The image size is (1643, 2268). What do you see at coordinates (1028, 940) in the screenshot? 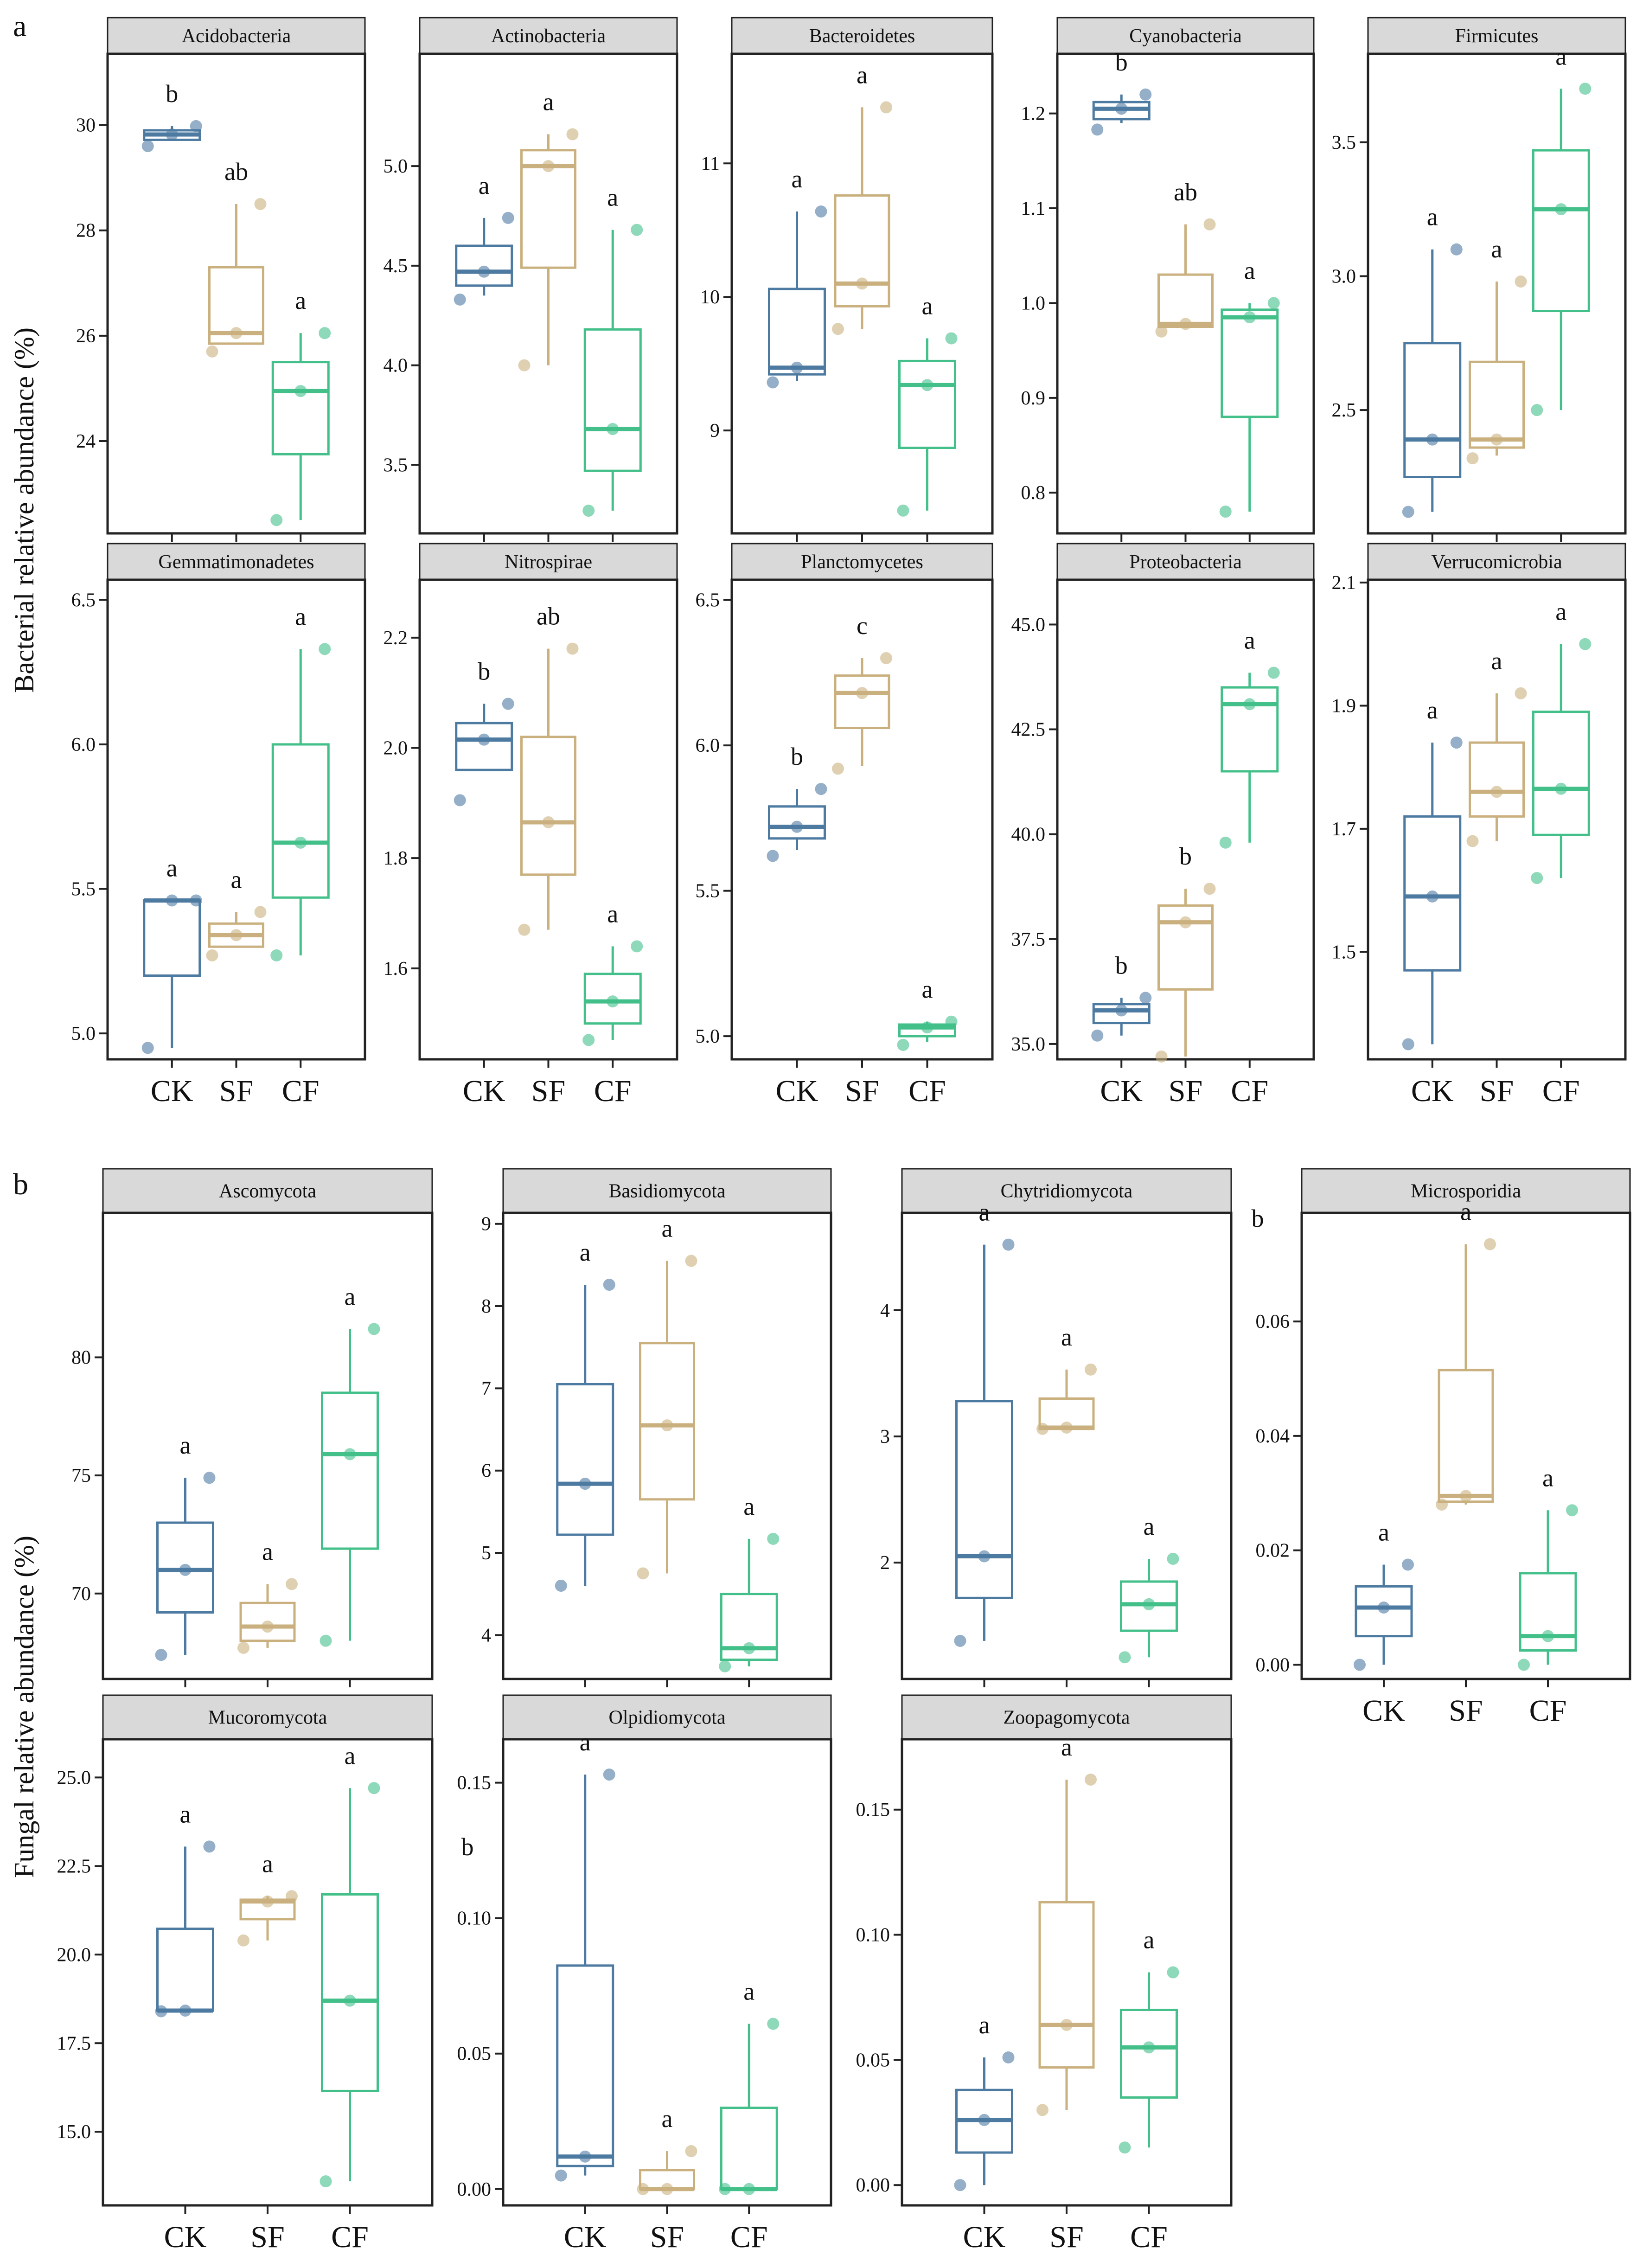
I see `y-tick-label: 37.5` at bounding box center [1028, 940].